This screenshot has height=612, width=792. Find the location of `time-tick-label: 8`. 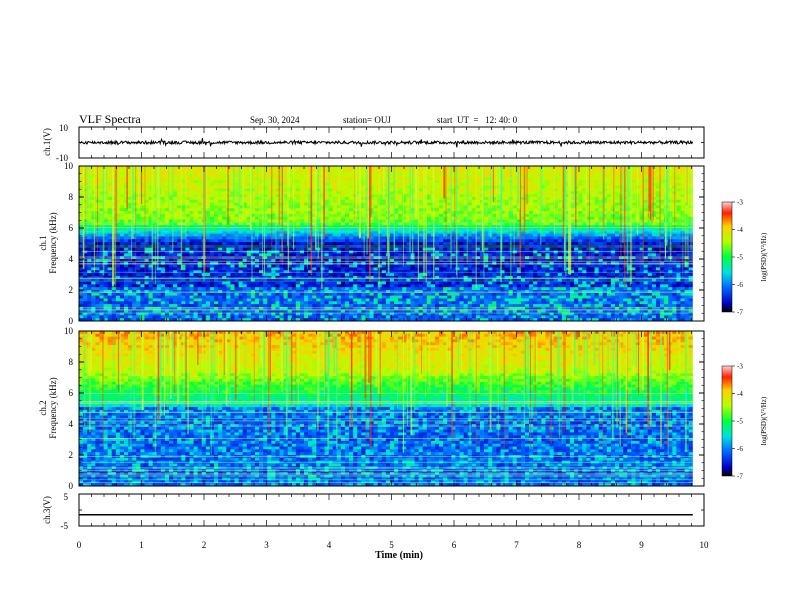

time-tick-label: 8 is located at coordinates (579, 545).